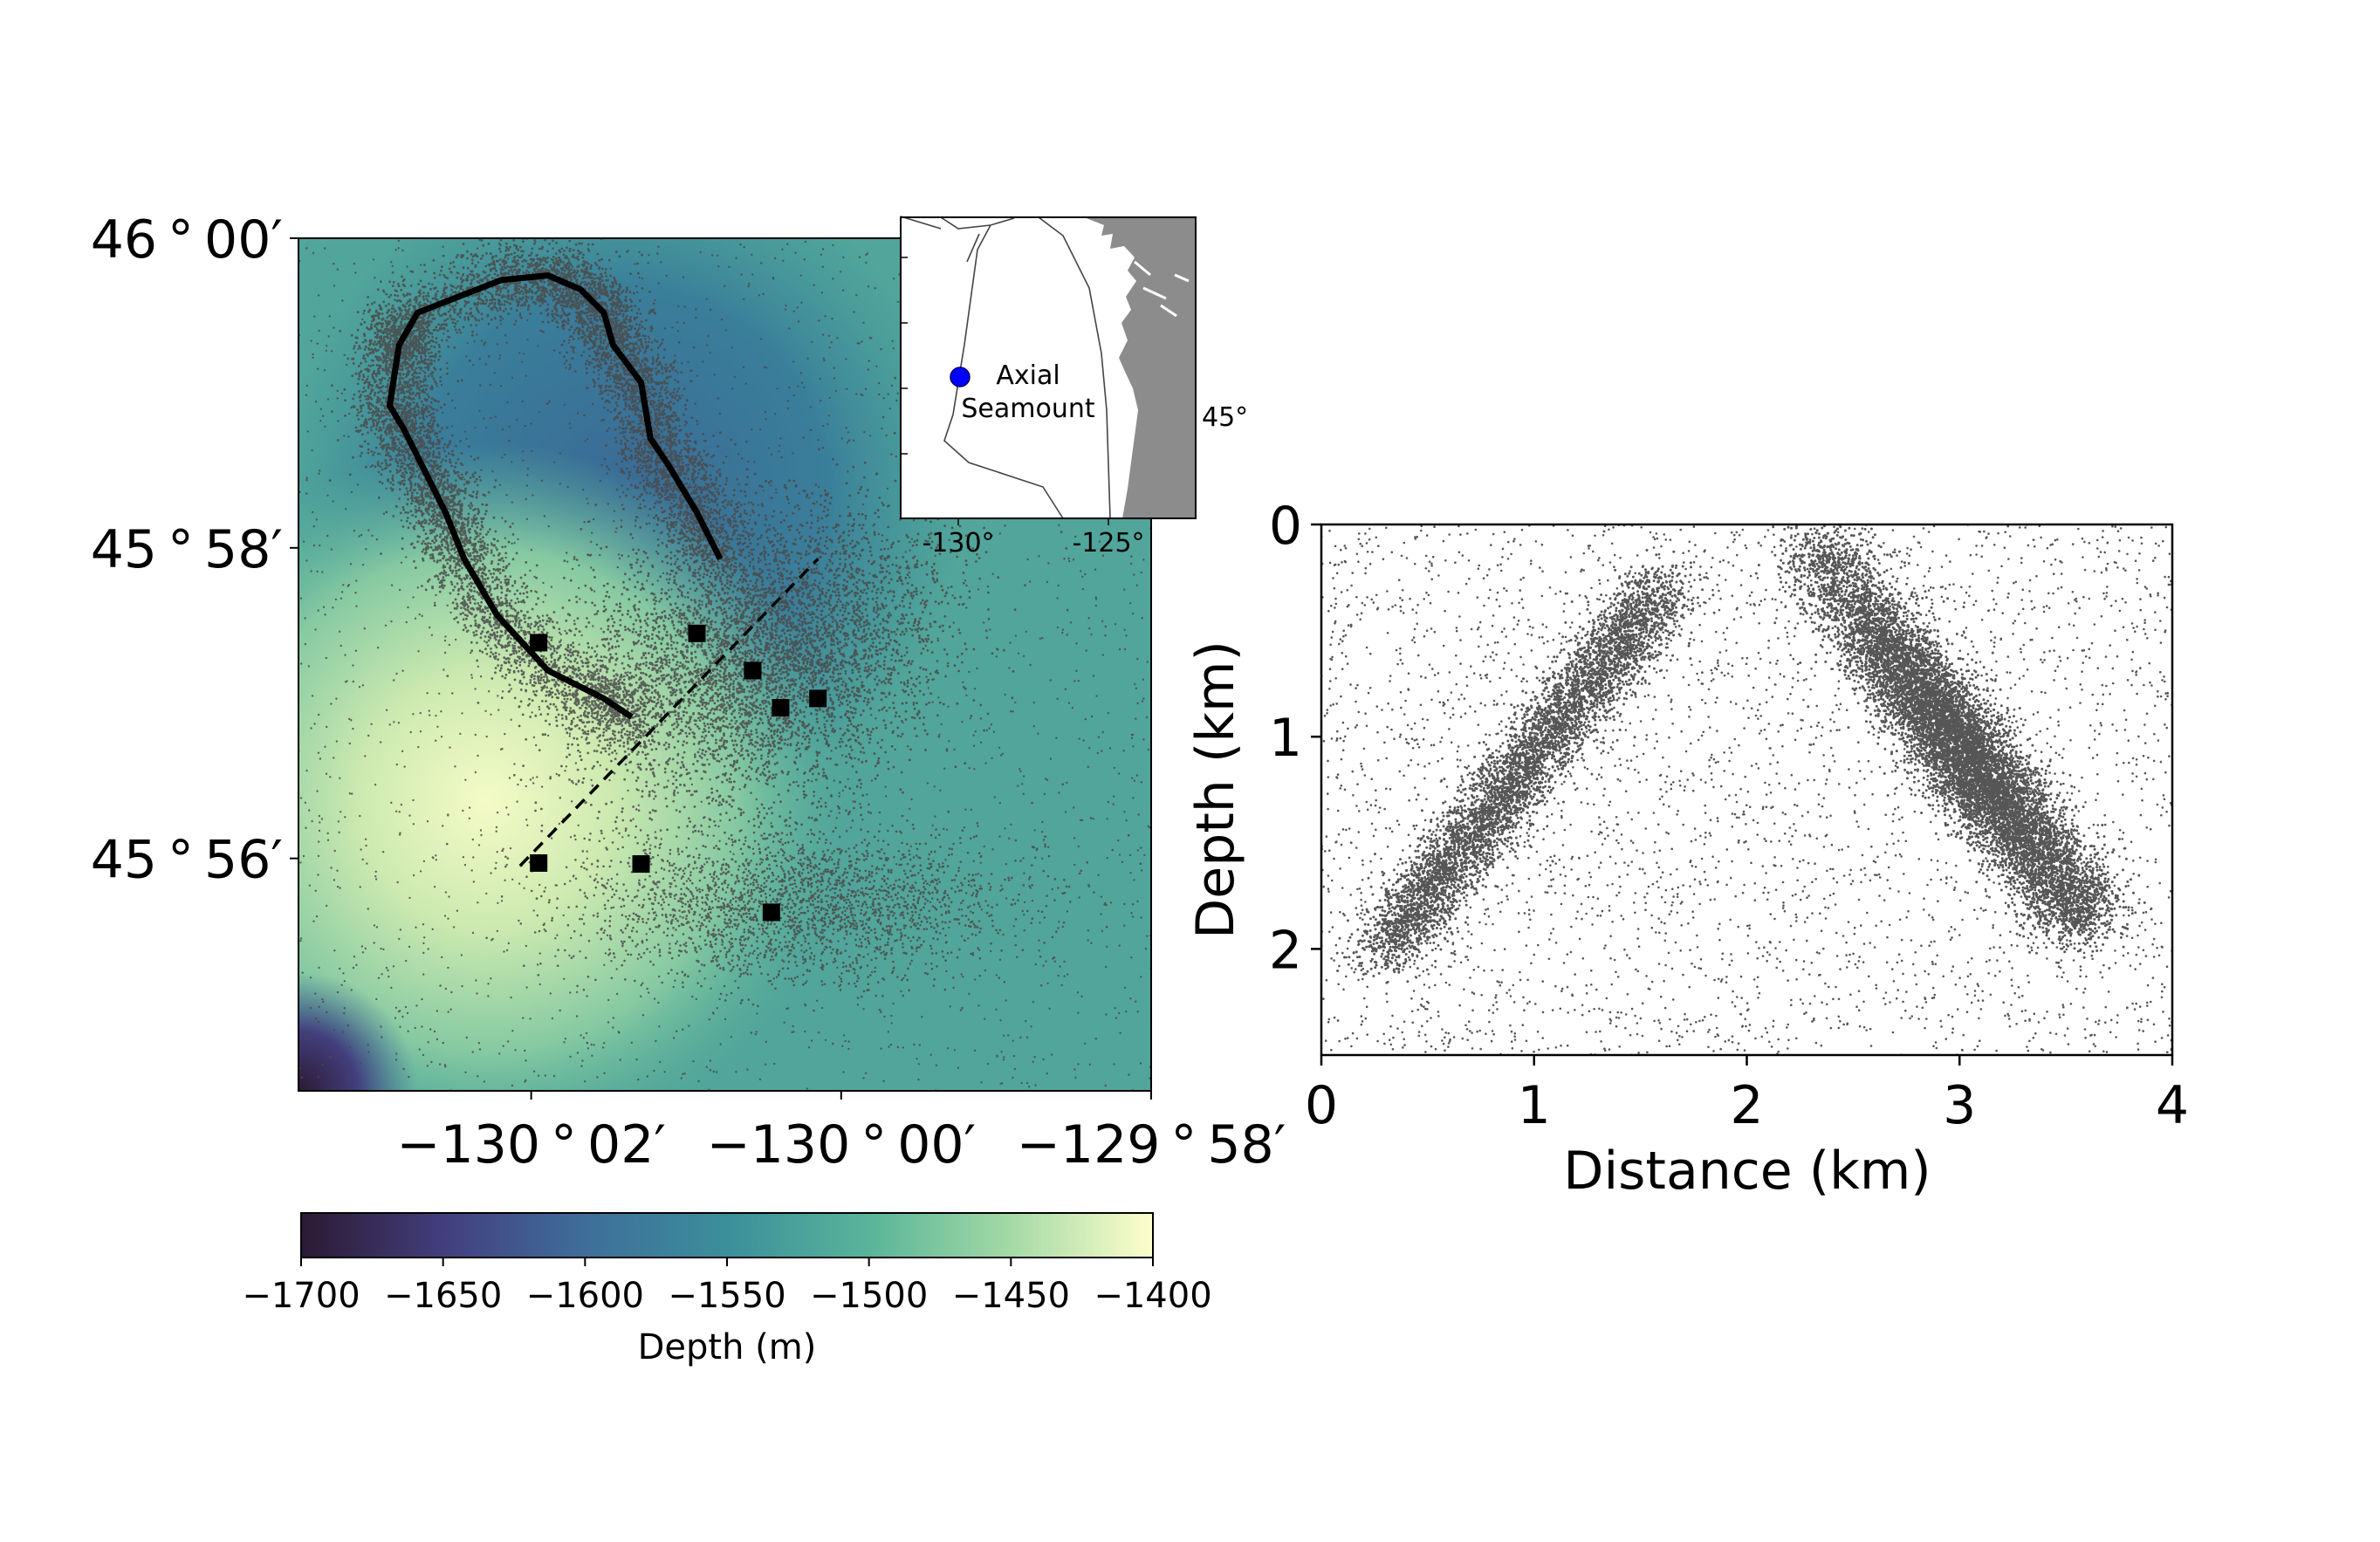  What do you see at coordinates (727, 1347) in the screenshot?
I see `colorbar-label: Depth (m)` at bounding box center [727, 1347].